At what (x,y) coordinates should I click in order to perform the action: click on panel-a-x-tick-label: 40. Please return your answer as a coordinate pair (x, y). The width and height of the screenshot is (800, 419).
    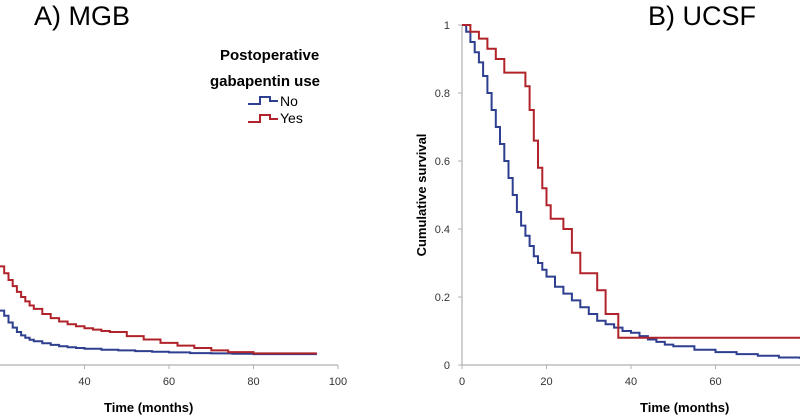
    Looking at the image, I should click on (84, 382).